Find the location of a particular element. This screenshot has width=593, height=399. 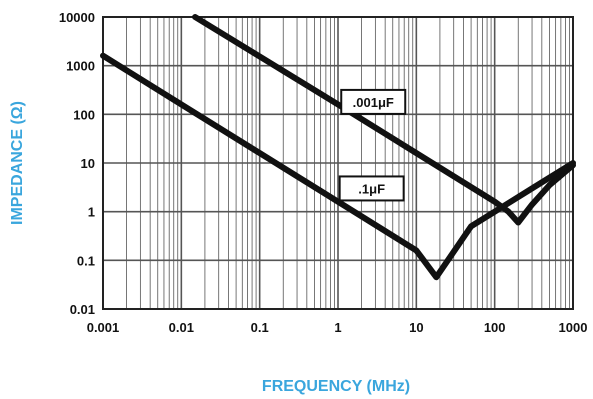

y-tick-label: 10000 is located at coordinates (77, 17).